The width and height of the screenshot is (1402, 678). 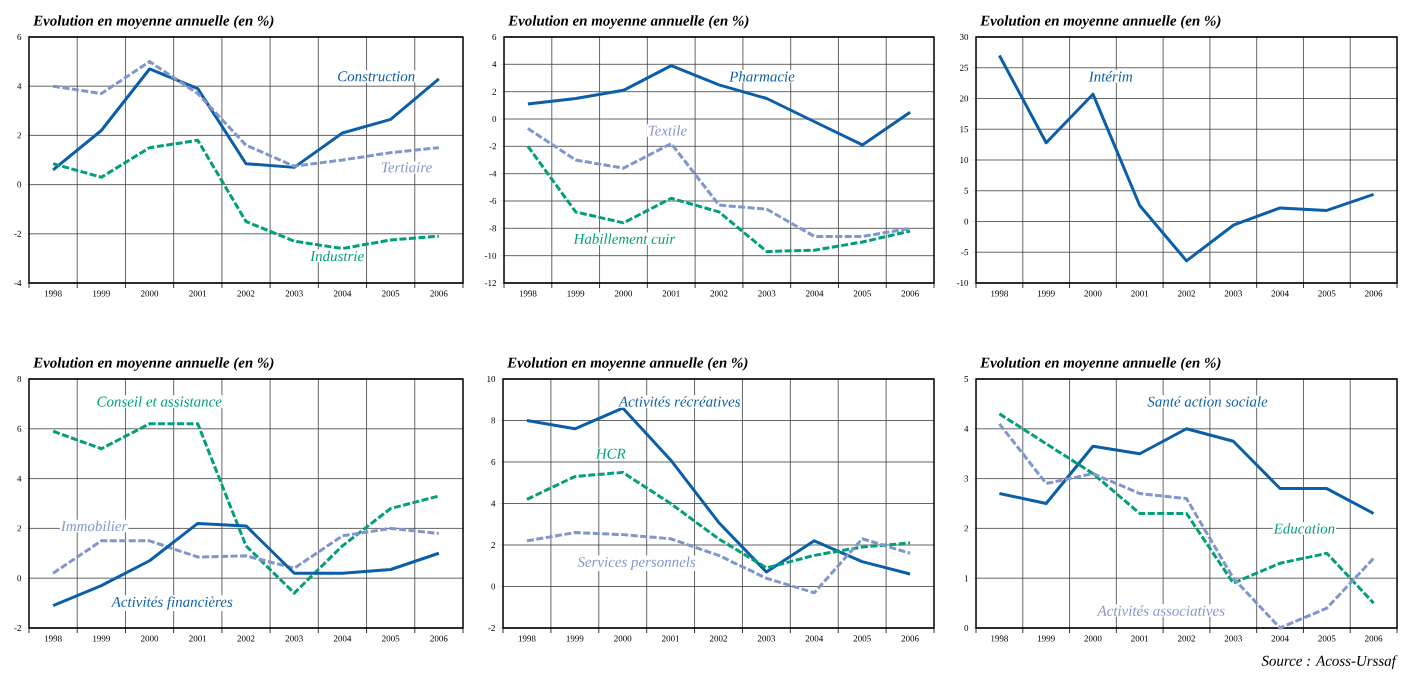 What do you see at coordinates (964, 67) in the screenshot?
I see `y-tick-label: 25` at bounding box center [964, 67].